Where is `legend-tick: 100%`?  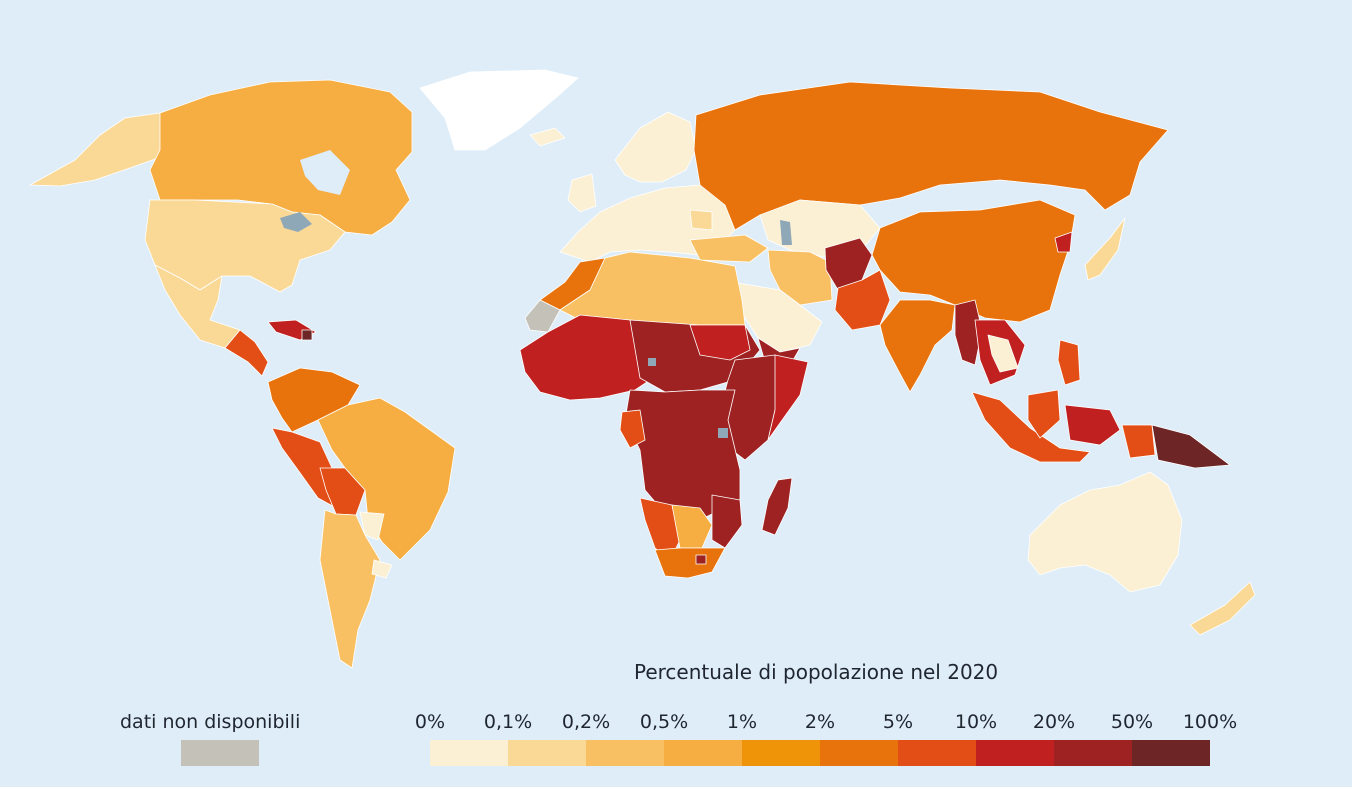 legend-tick: 100% is located at coordinates (1210, 722).